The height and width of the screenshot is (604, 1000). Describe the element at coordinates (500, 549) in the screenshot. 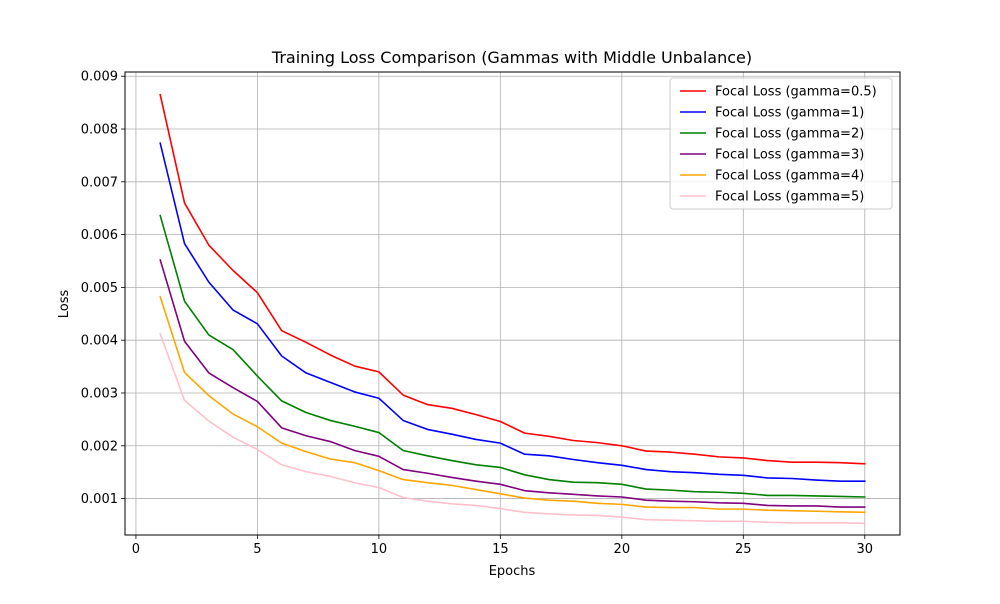

I see `x-tick-label: 15` at that location.